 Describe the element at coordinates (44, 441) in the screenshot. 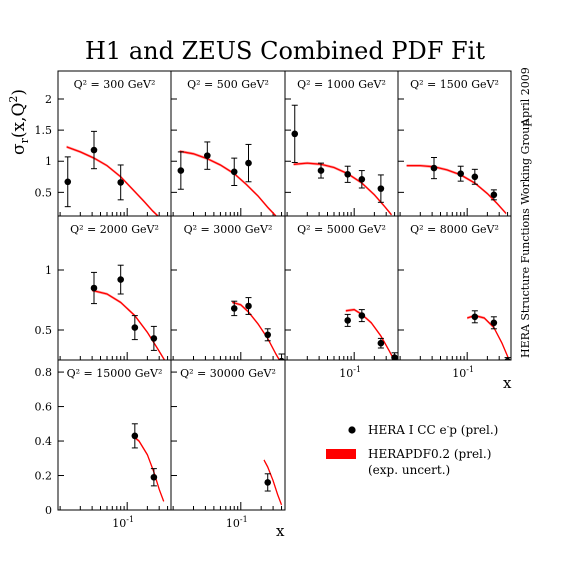

I see `y-tick-label: 0.4` at that location.